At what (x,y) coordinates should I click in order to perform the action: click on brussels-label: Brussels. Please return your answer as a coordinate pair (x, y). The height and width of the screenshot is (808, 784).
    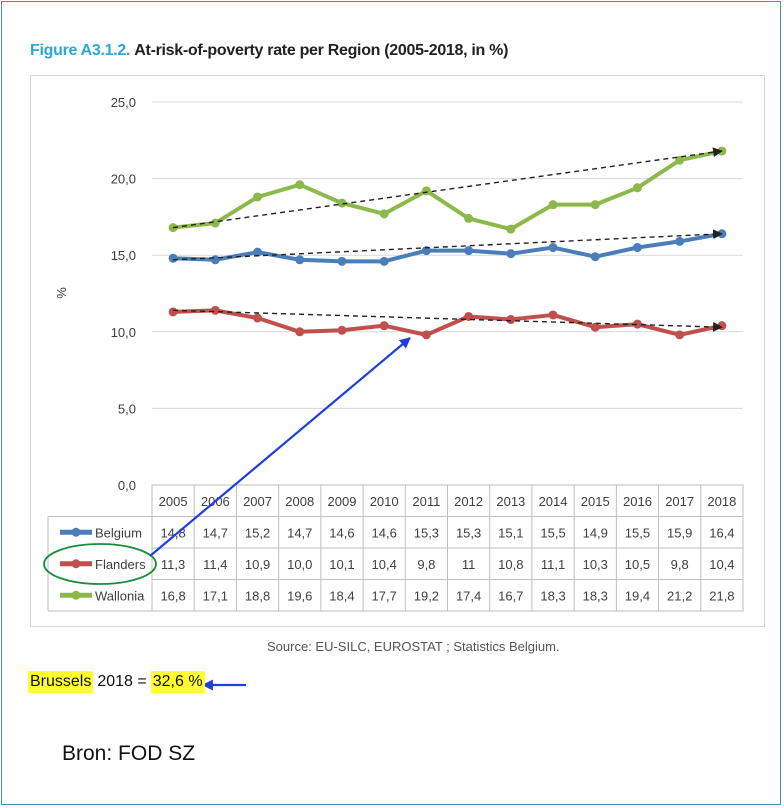
    Looking at the image, I should click on (61, 682).